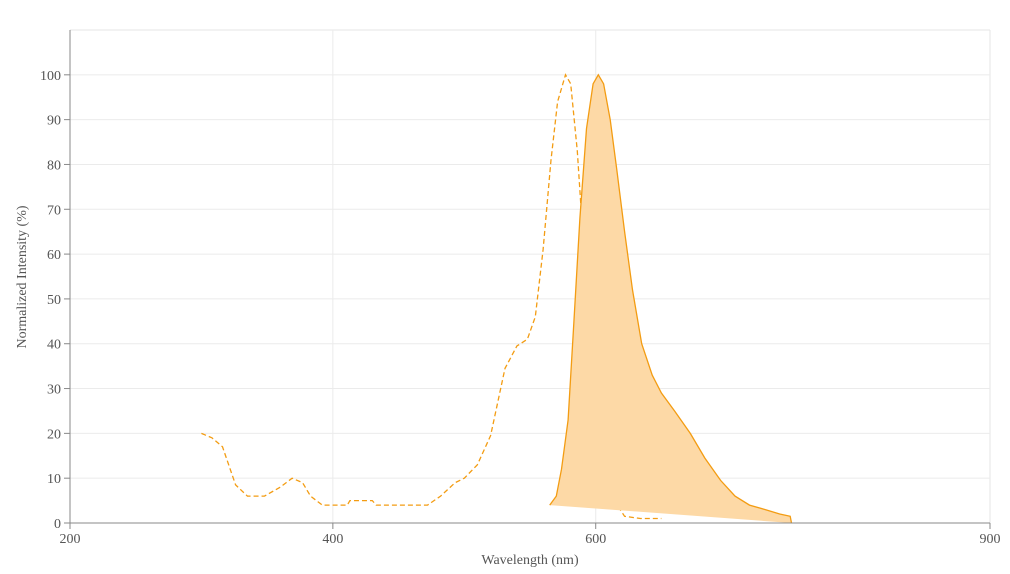  Describe the element at coordinates (54, 434) in the screenshot. I see `y-tick-label: 20` at that location.